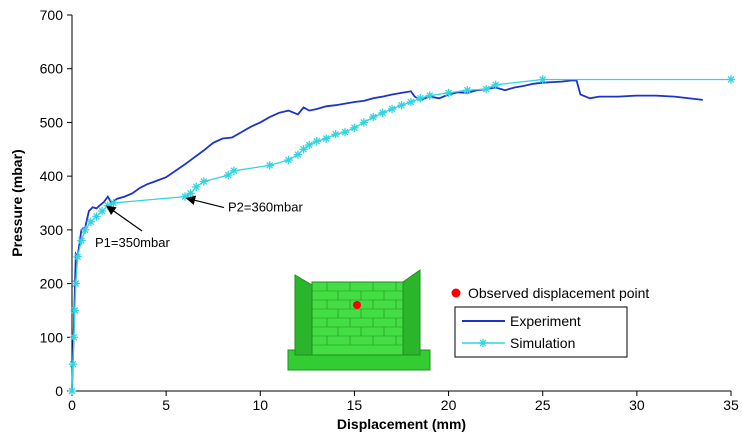 This screenshot has height=443, width=742. I want to click on y-tick-label: 200, so click(52, 284).